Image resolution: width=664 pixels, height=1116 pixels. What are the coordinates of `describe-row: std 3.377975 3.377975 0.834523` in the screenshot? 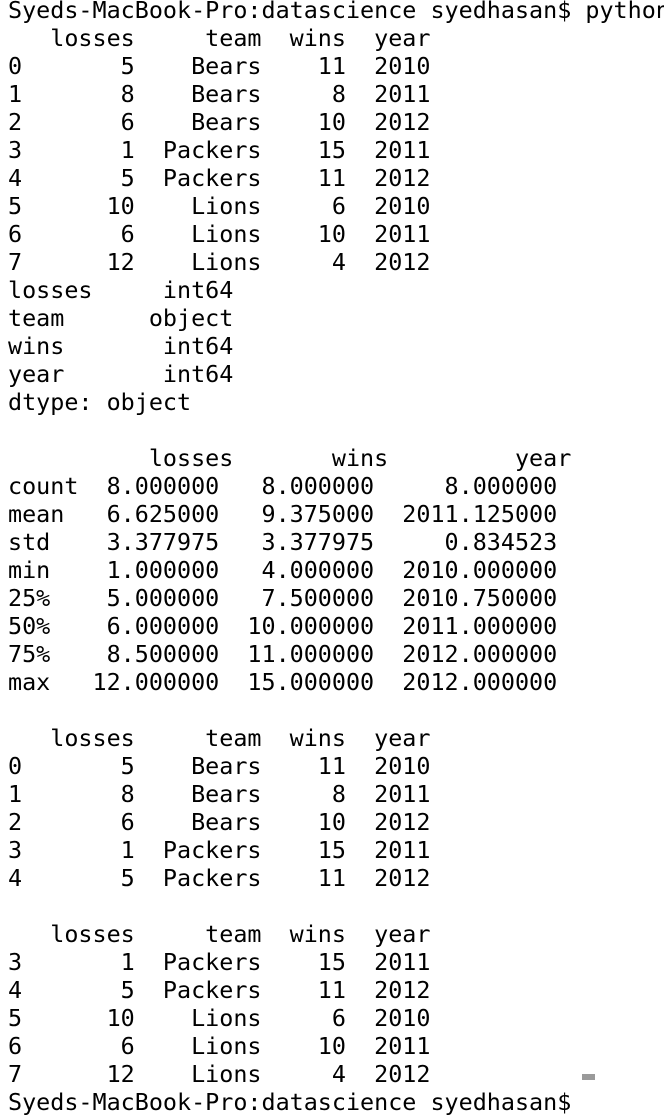 It's located at (283, 542).